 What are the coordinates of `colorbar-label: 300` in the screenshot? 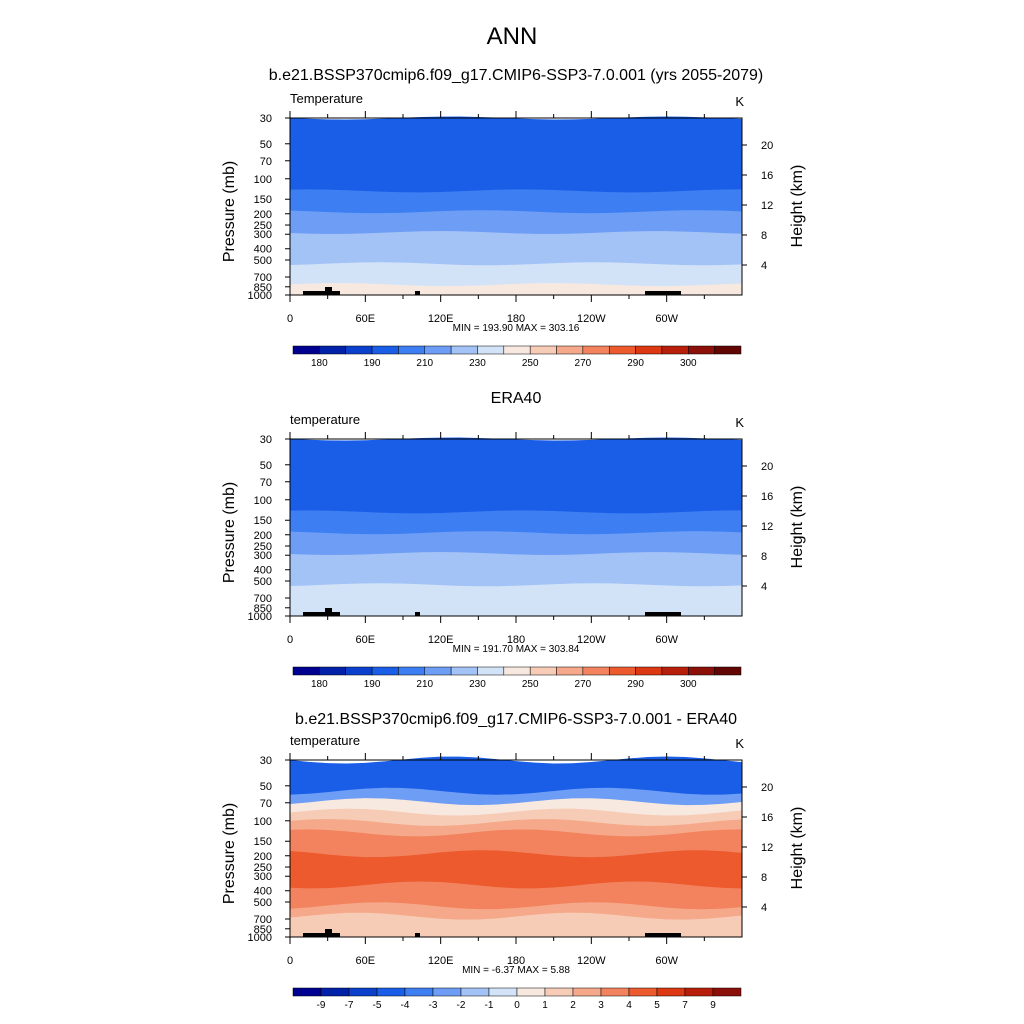 It's located at (688, 684).